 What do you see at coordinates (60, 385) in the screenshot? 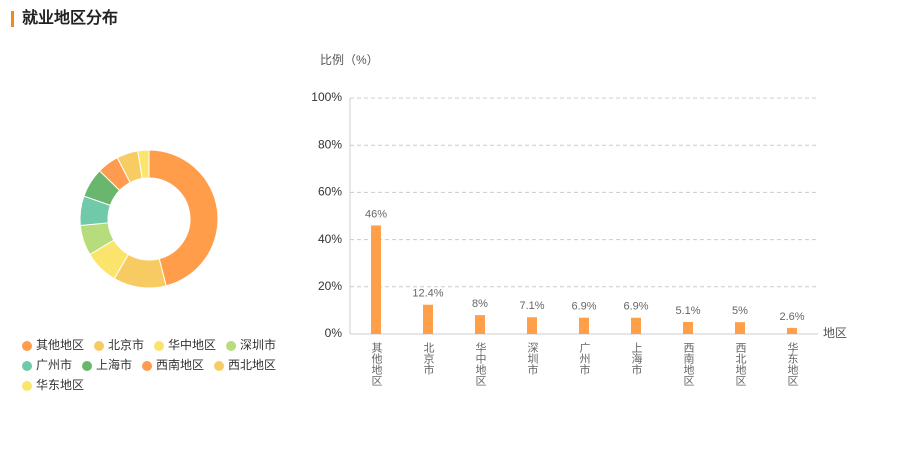
I see `legend-label: 华东地区` at bounding box center [60, 385].